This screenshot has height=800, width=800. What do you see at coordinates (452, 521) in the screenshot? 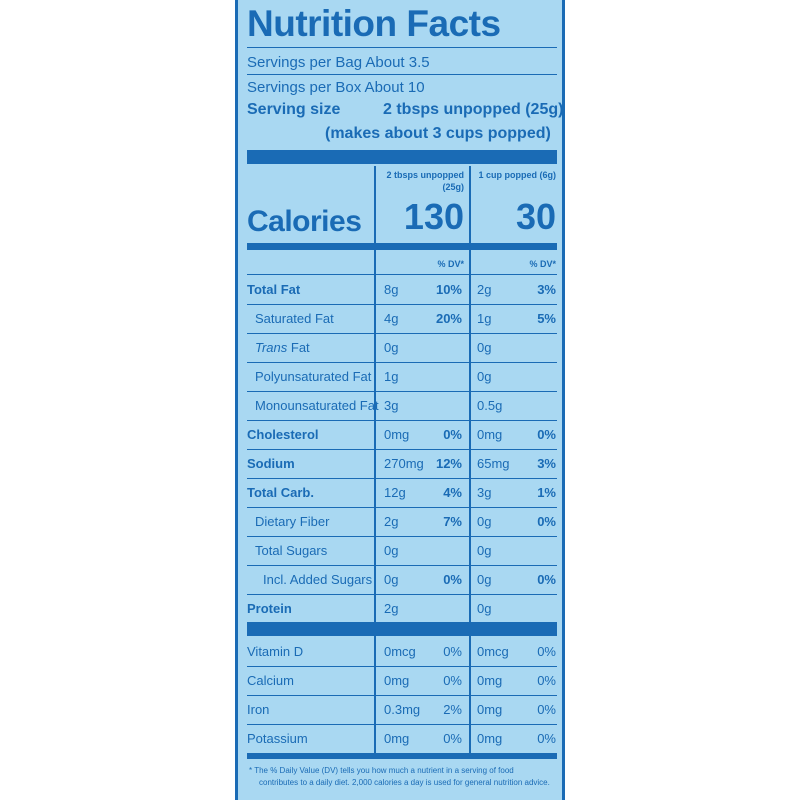
I see `dv-col1: 7%` at bounding box center [452, 521].